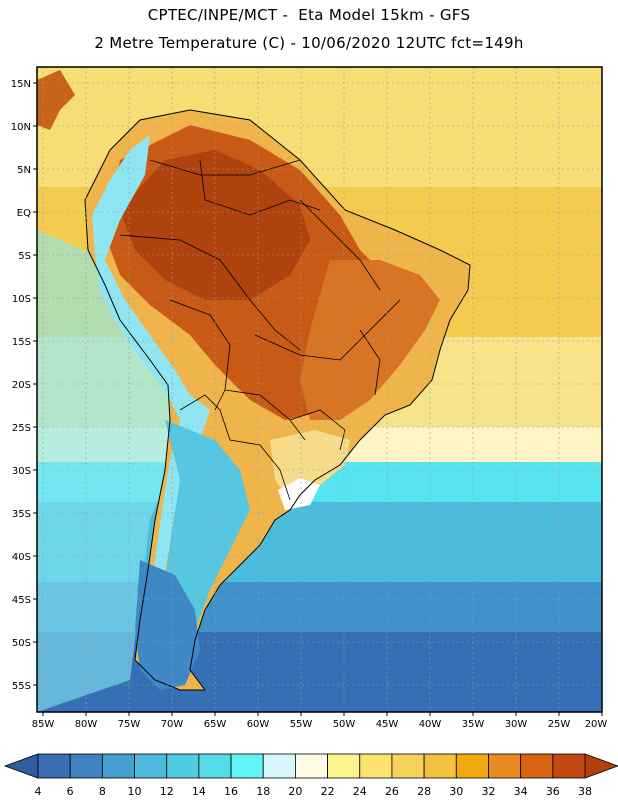 The height and width of the screenshot is (800, 618). I want to click on lat-label: 10N, so click(21, 127).